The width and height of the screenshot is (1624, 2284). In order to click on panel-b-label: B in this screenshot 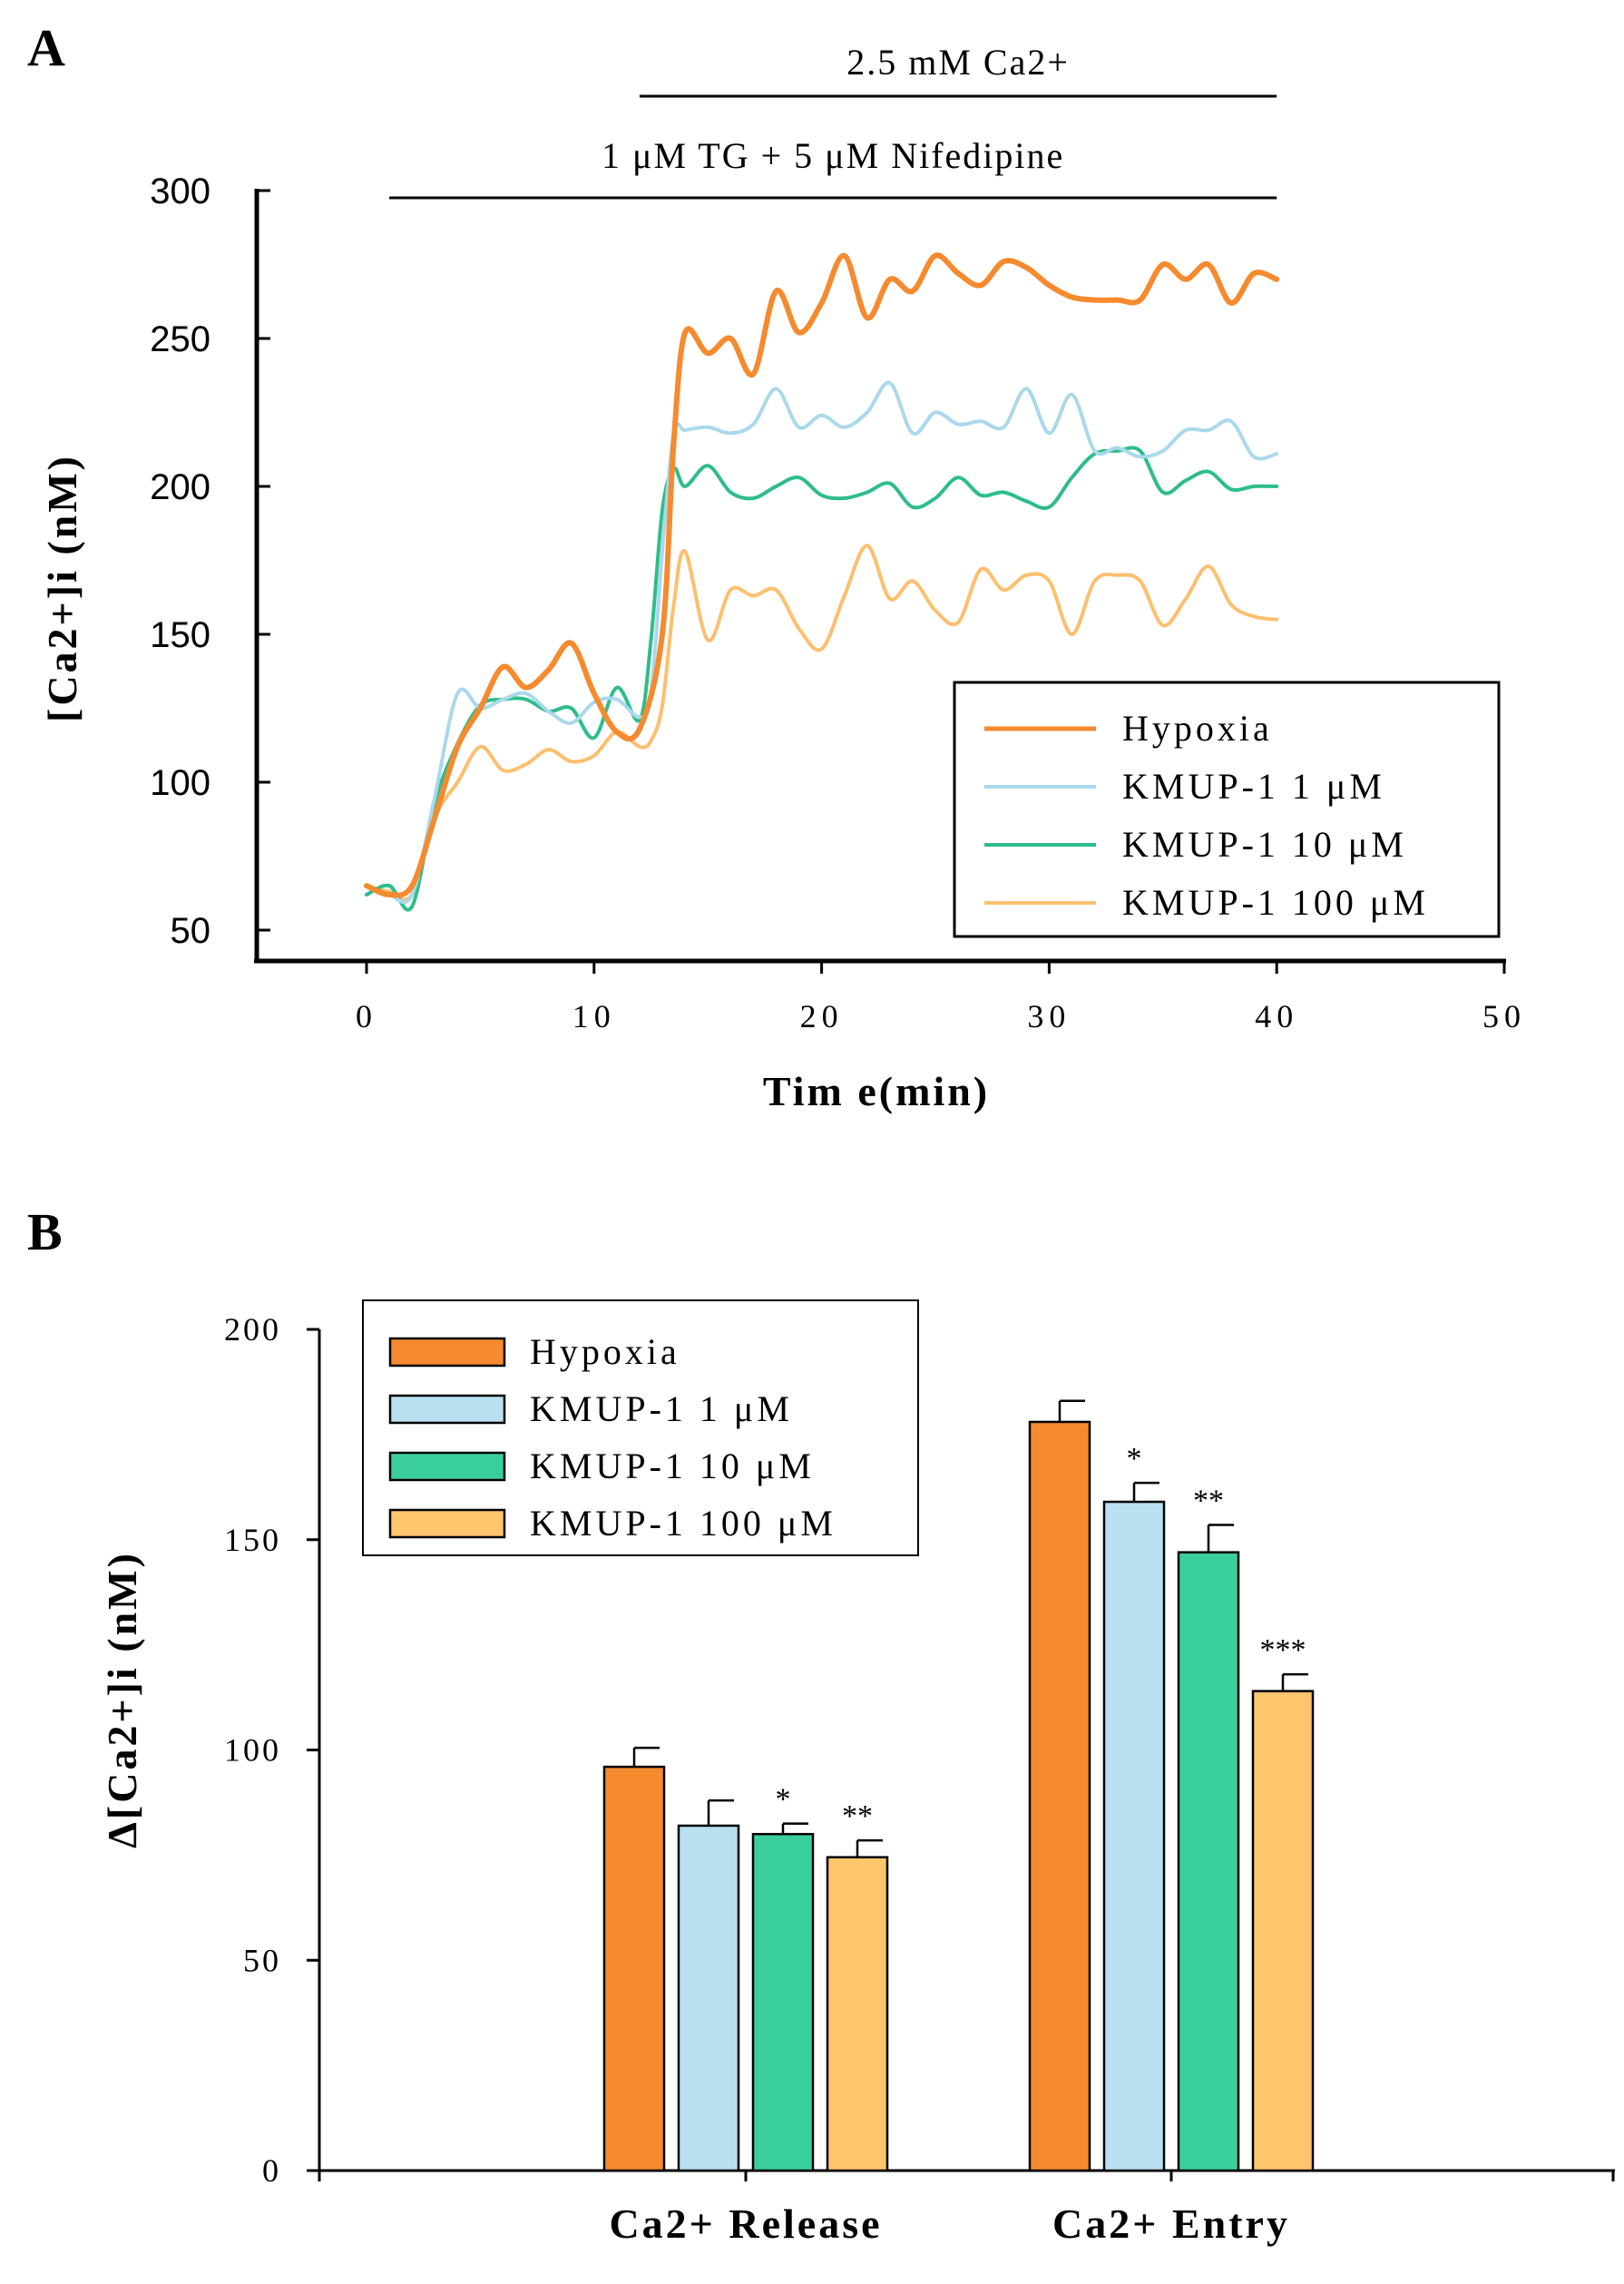, I will do `click(45, 1231)`.